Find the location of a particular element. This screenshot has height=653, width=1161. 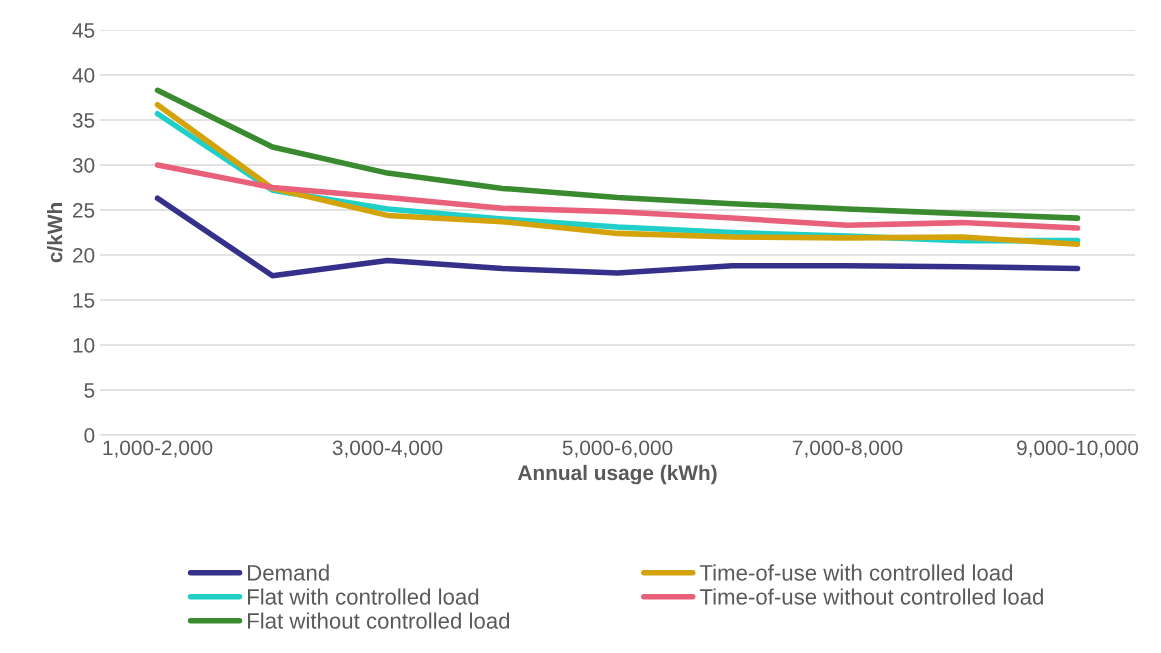

y-axis-title: c/kWh is located at coordinates (54, 233).